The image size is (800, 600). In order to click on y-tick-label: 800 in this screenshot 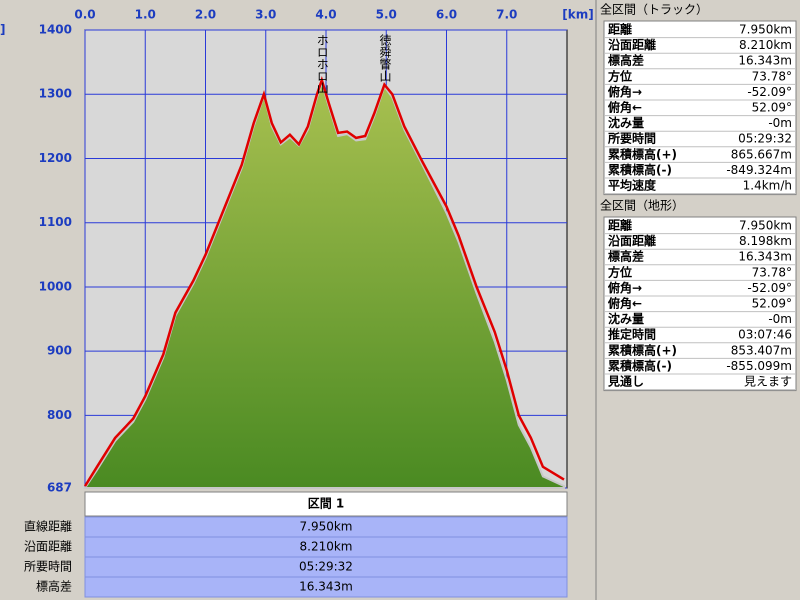, I will do `click(59, 415)`.